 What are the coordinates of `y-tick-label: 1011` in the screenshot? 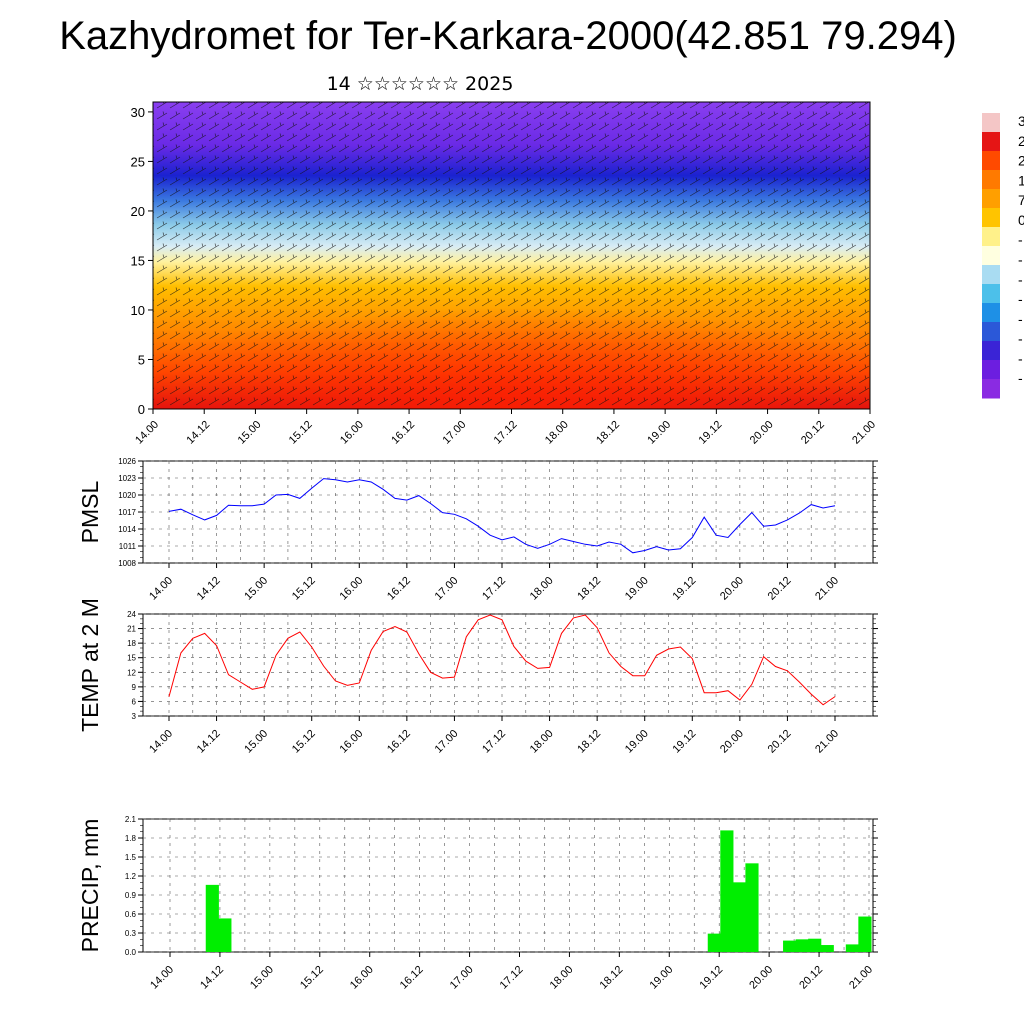 It's located at (128, 546).